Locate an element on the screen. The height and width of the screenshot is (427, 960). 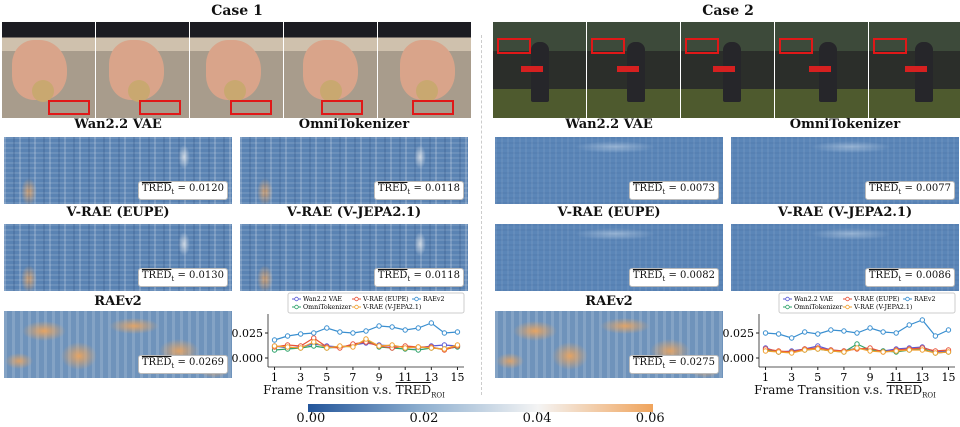
score-value: = 0.0082 is located at coordinates (691, 275).